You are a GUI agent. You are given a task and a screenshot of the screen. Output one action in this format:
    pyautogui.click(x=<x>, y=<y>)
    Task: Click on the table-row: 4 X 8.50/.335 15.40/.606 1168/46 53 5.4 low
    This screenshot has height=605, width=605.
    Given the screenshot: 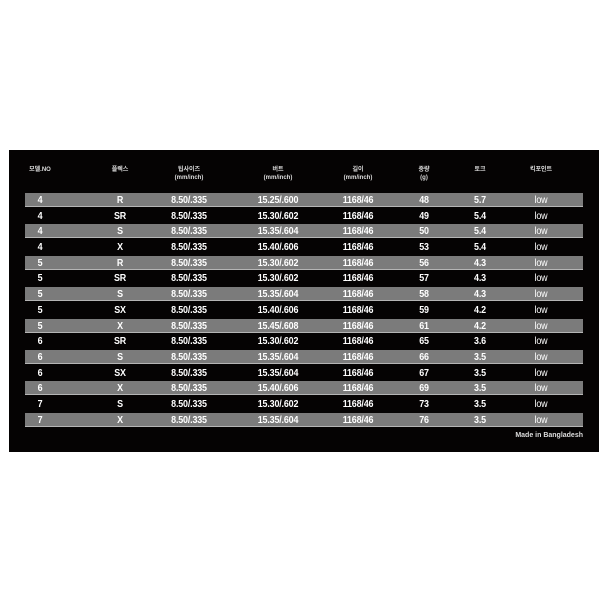 What is the action you would take?
    pyautogui.click(x=304, y=247)
    